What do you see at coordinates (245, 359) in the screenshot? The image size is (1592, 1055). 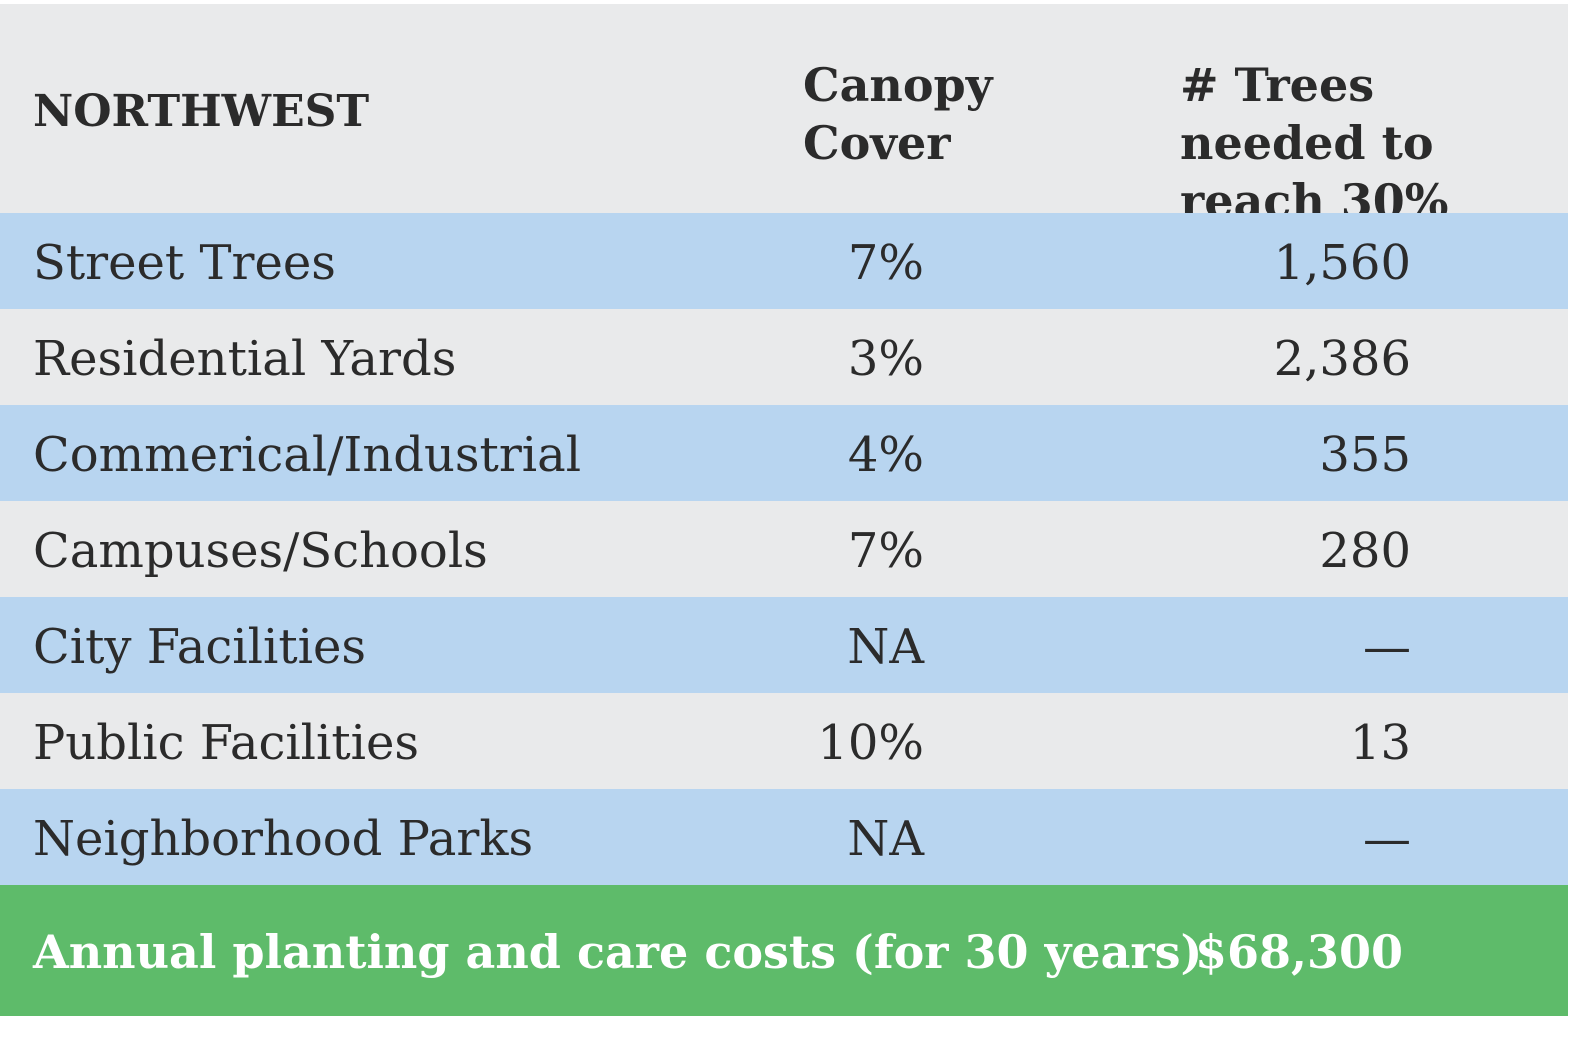 I see `category-cell: Residential Yards` at bounding box center [245, 359].